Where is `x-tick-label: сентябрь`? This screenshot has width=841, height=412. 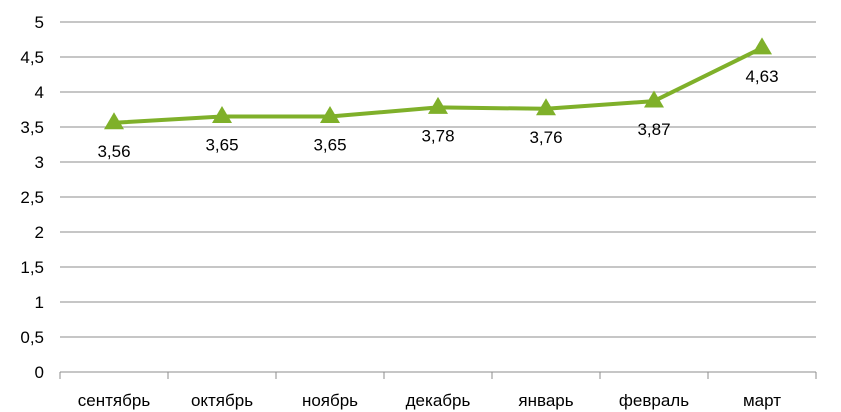 x-tick-label: сентябрь is located at coordinates (114, 400).